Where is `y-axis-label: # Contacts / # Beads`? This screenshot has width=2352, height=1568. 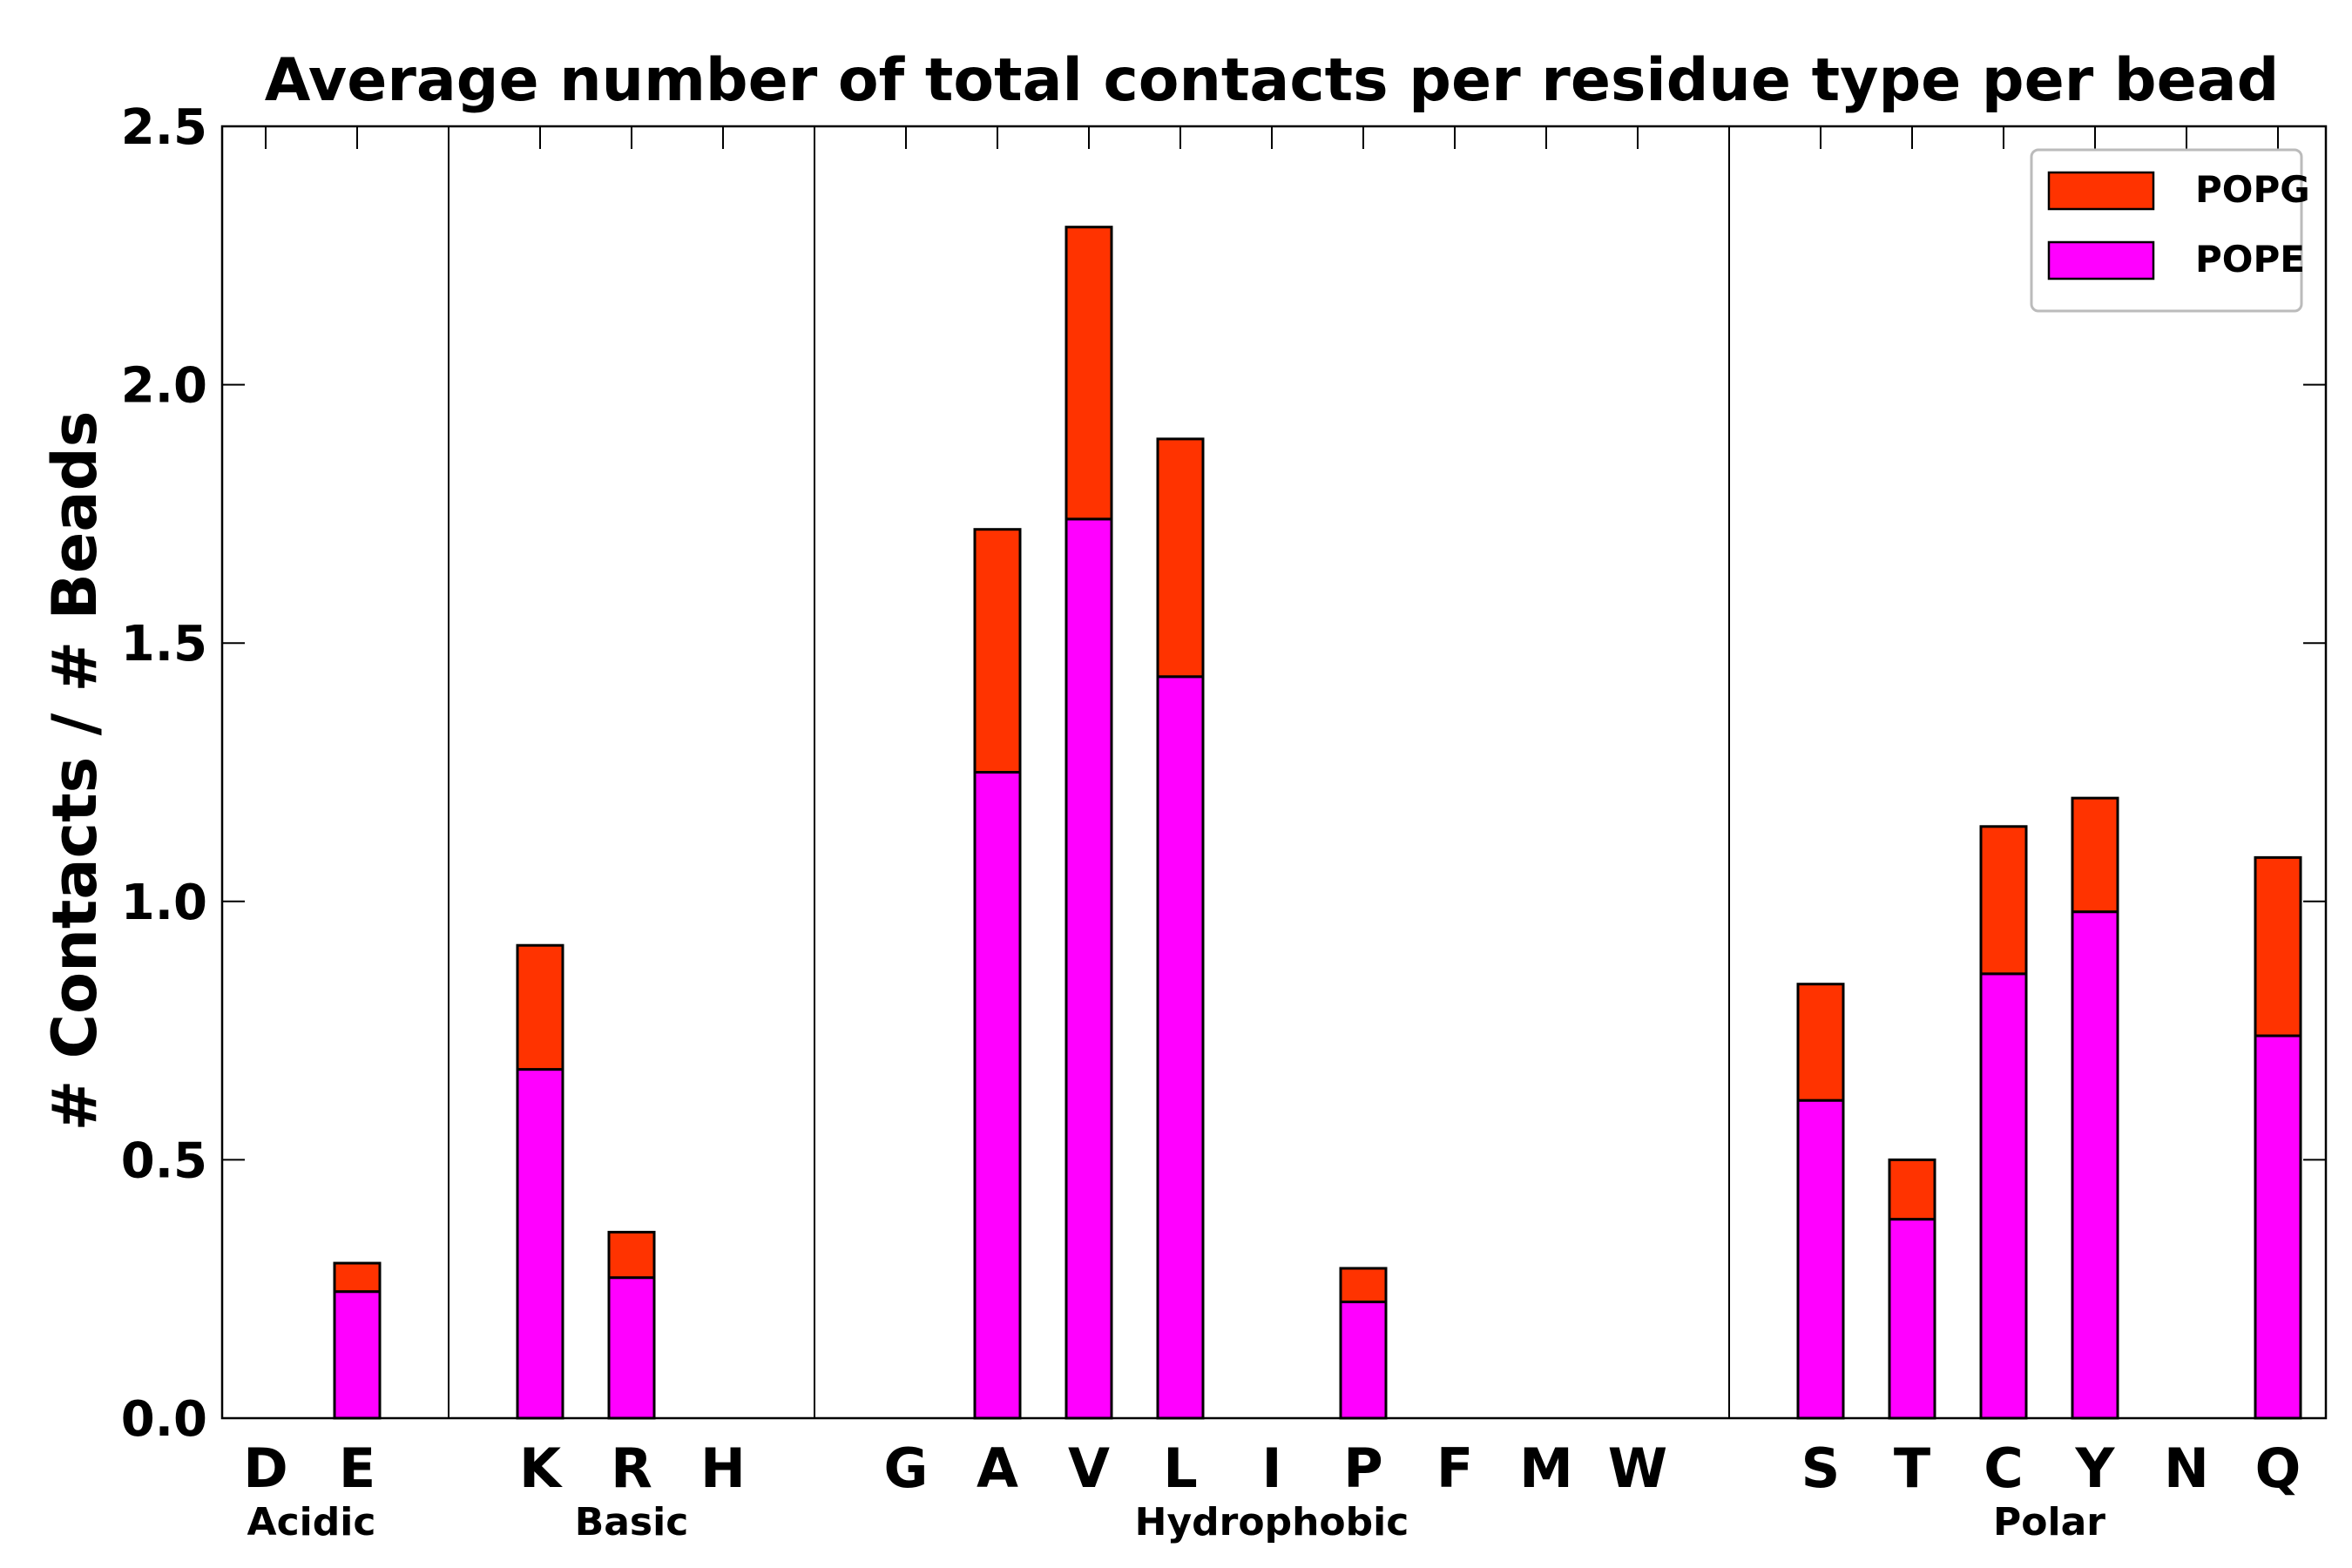 y-axis-label: # Contacts / # Beads is located at coordinates (75, 771).